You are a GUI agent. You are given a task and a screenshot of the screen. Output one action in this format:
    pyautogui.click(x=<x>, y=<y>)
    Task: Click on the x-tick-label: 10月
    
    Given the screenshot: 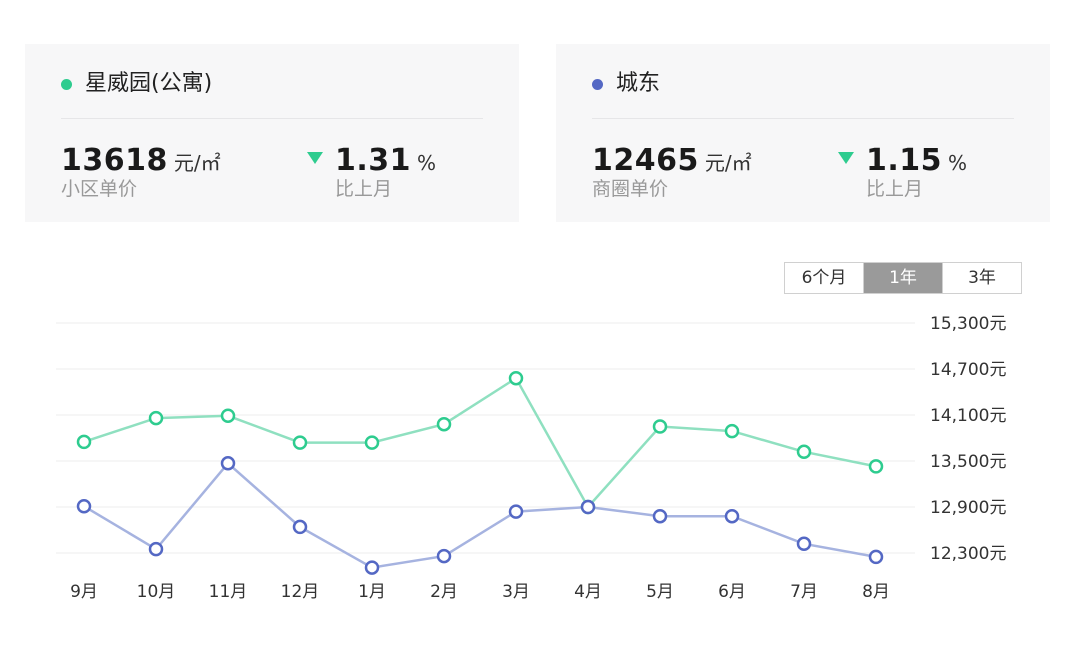 What is the action you would take?
    pyautogui.click(x=156, y=592)
    